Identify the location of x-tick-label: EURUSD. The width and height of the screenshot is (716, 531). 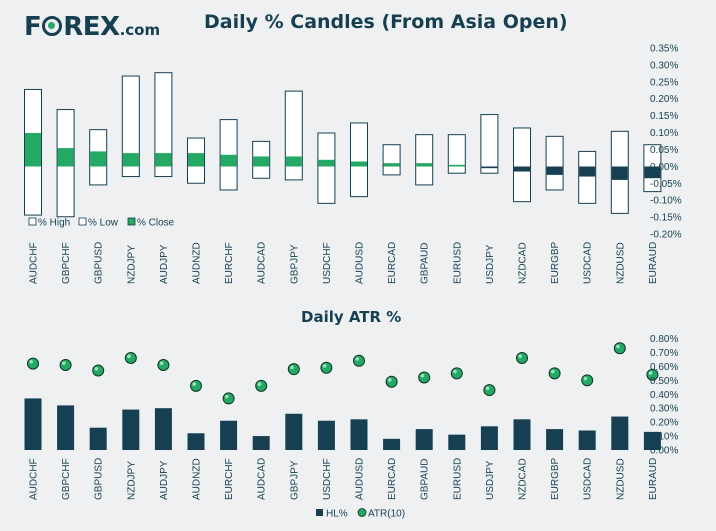
(457, 263).